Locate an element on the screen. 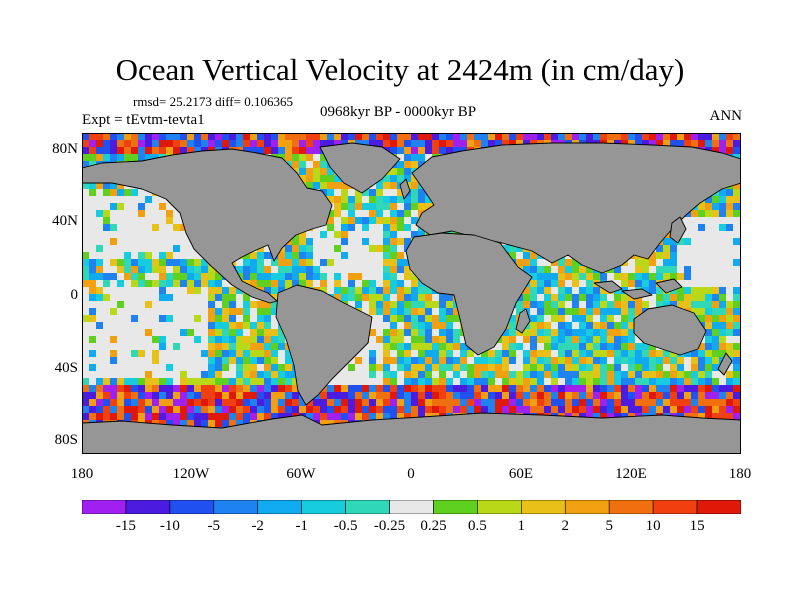  colorbar-cell is located at coordinates (279, 507).